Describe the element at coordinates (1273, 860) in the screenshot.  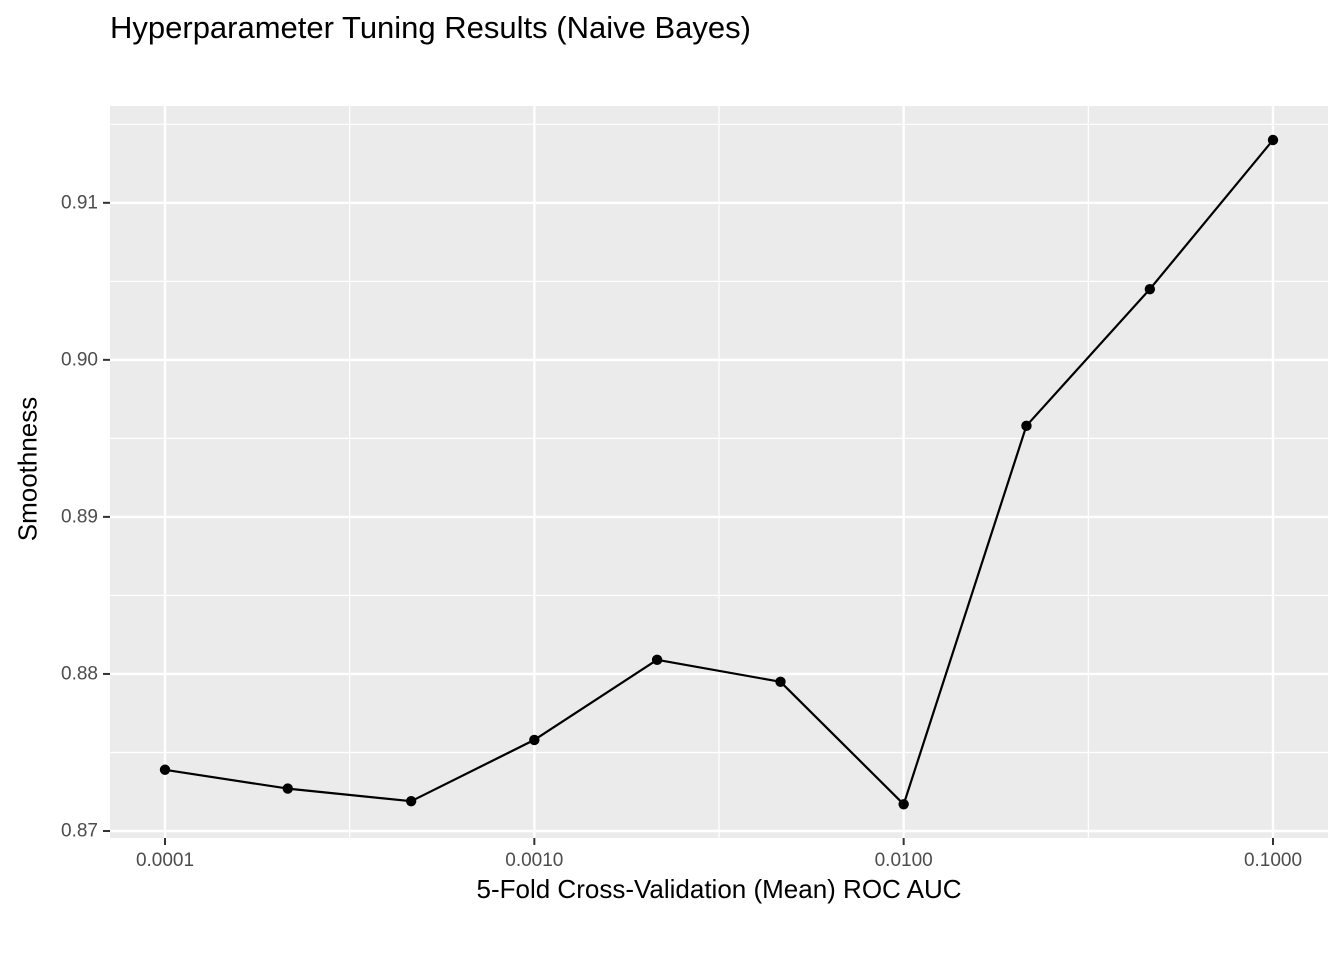
I see `x-tick-label: 0.1000` at that location.